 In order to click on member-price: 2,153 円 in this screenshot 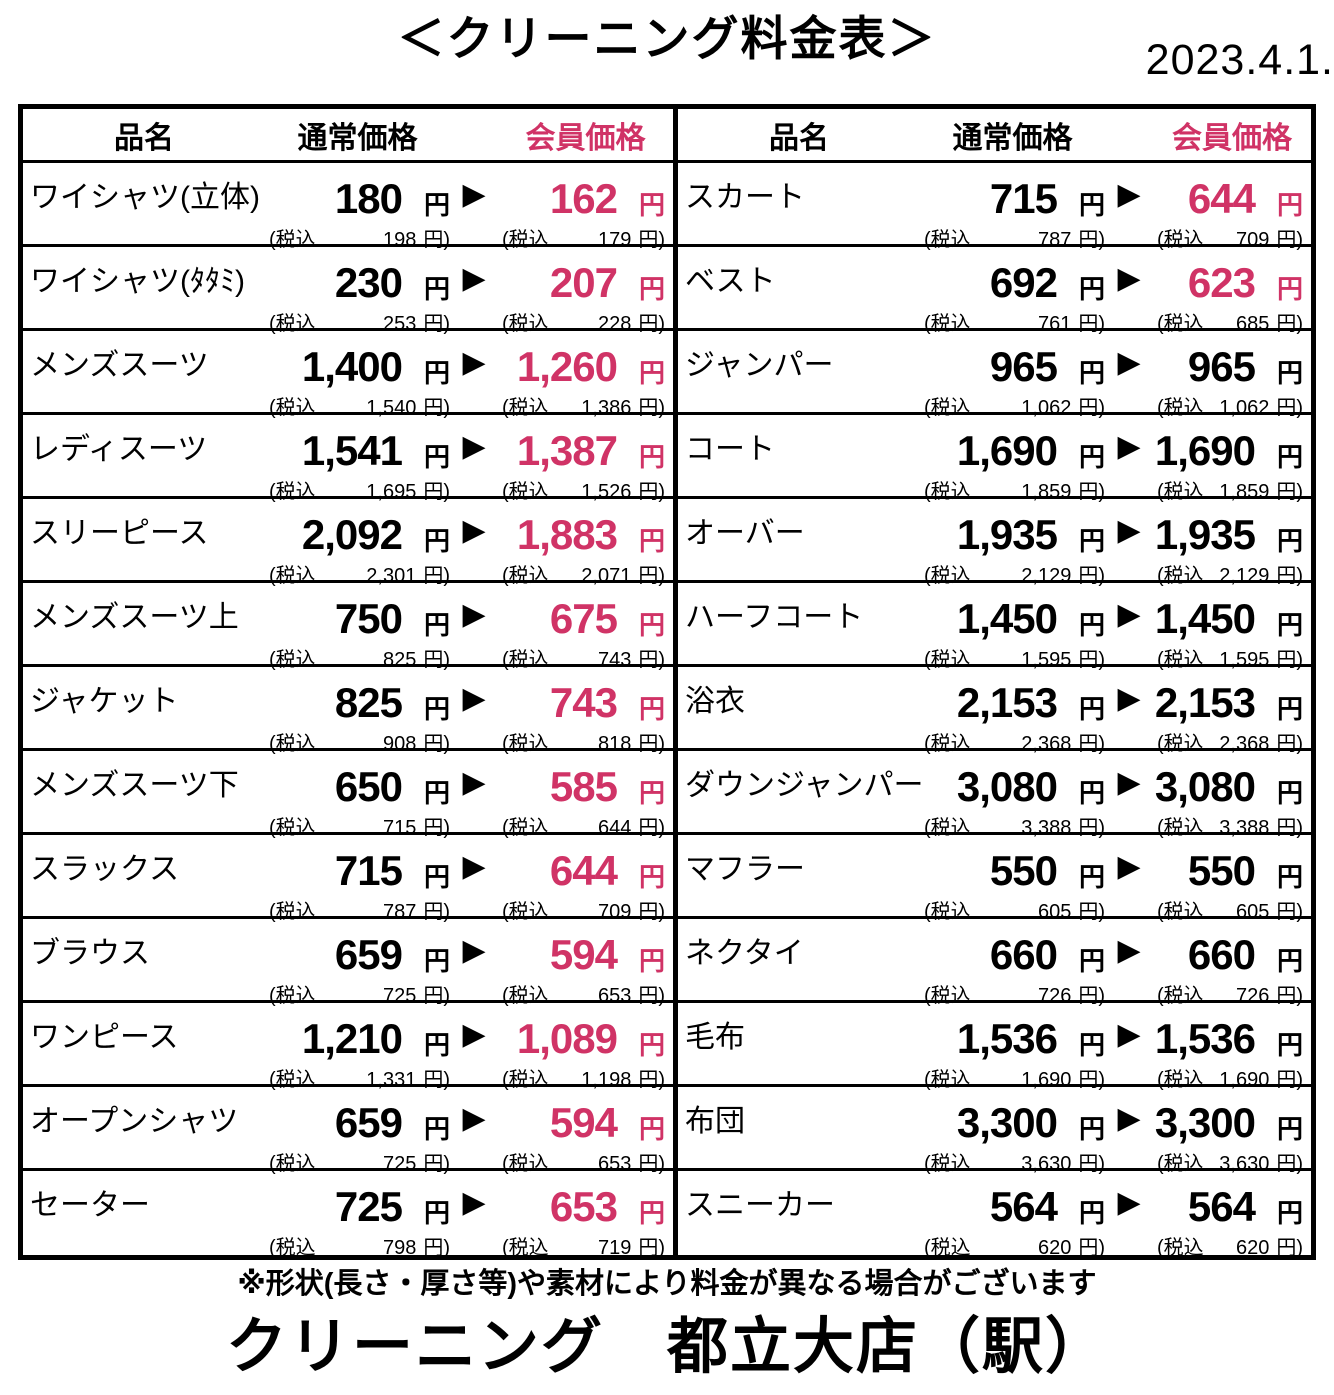, I will do `click(1228, 698)`.